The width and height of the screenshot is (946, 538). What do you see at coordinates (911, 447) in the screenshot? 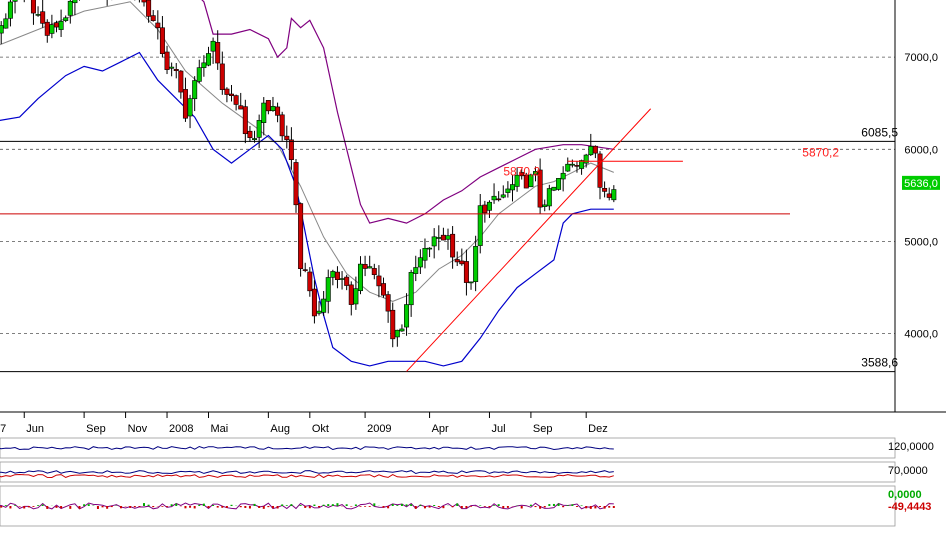
I see `panel-1-label: 120,0000` at bounding box center [911, 447].